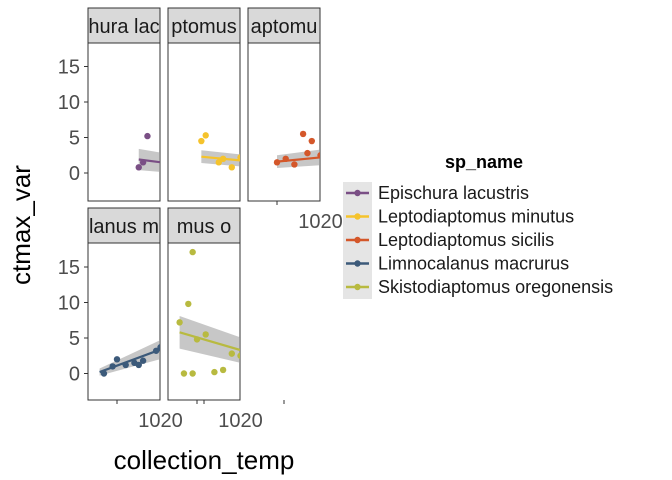 This screenshot has width=672, height=480. What do you see at coordinates (220, 158) in the screenshot?
I see `panel-2-fit-line` at bounding box center [220, 158].